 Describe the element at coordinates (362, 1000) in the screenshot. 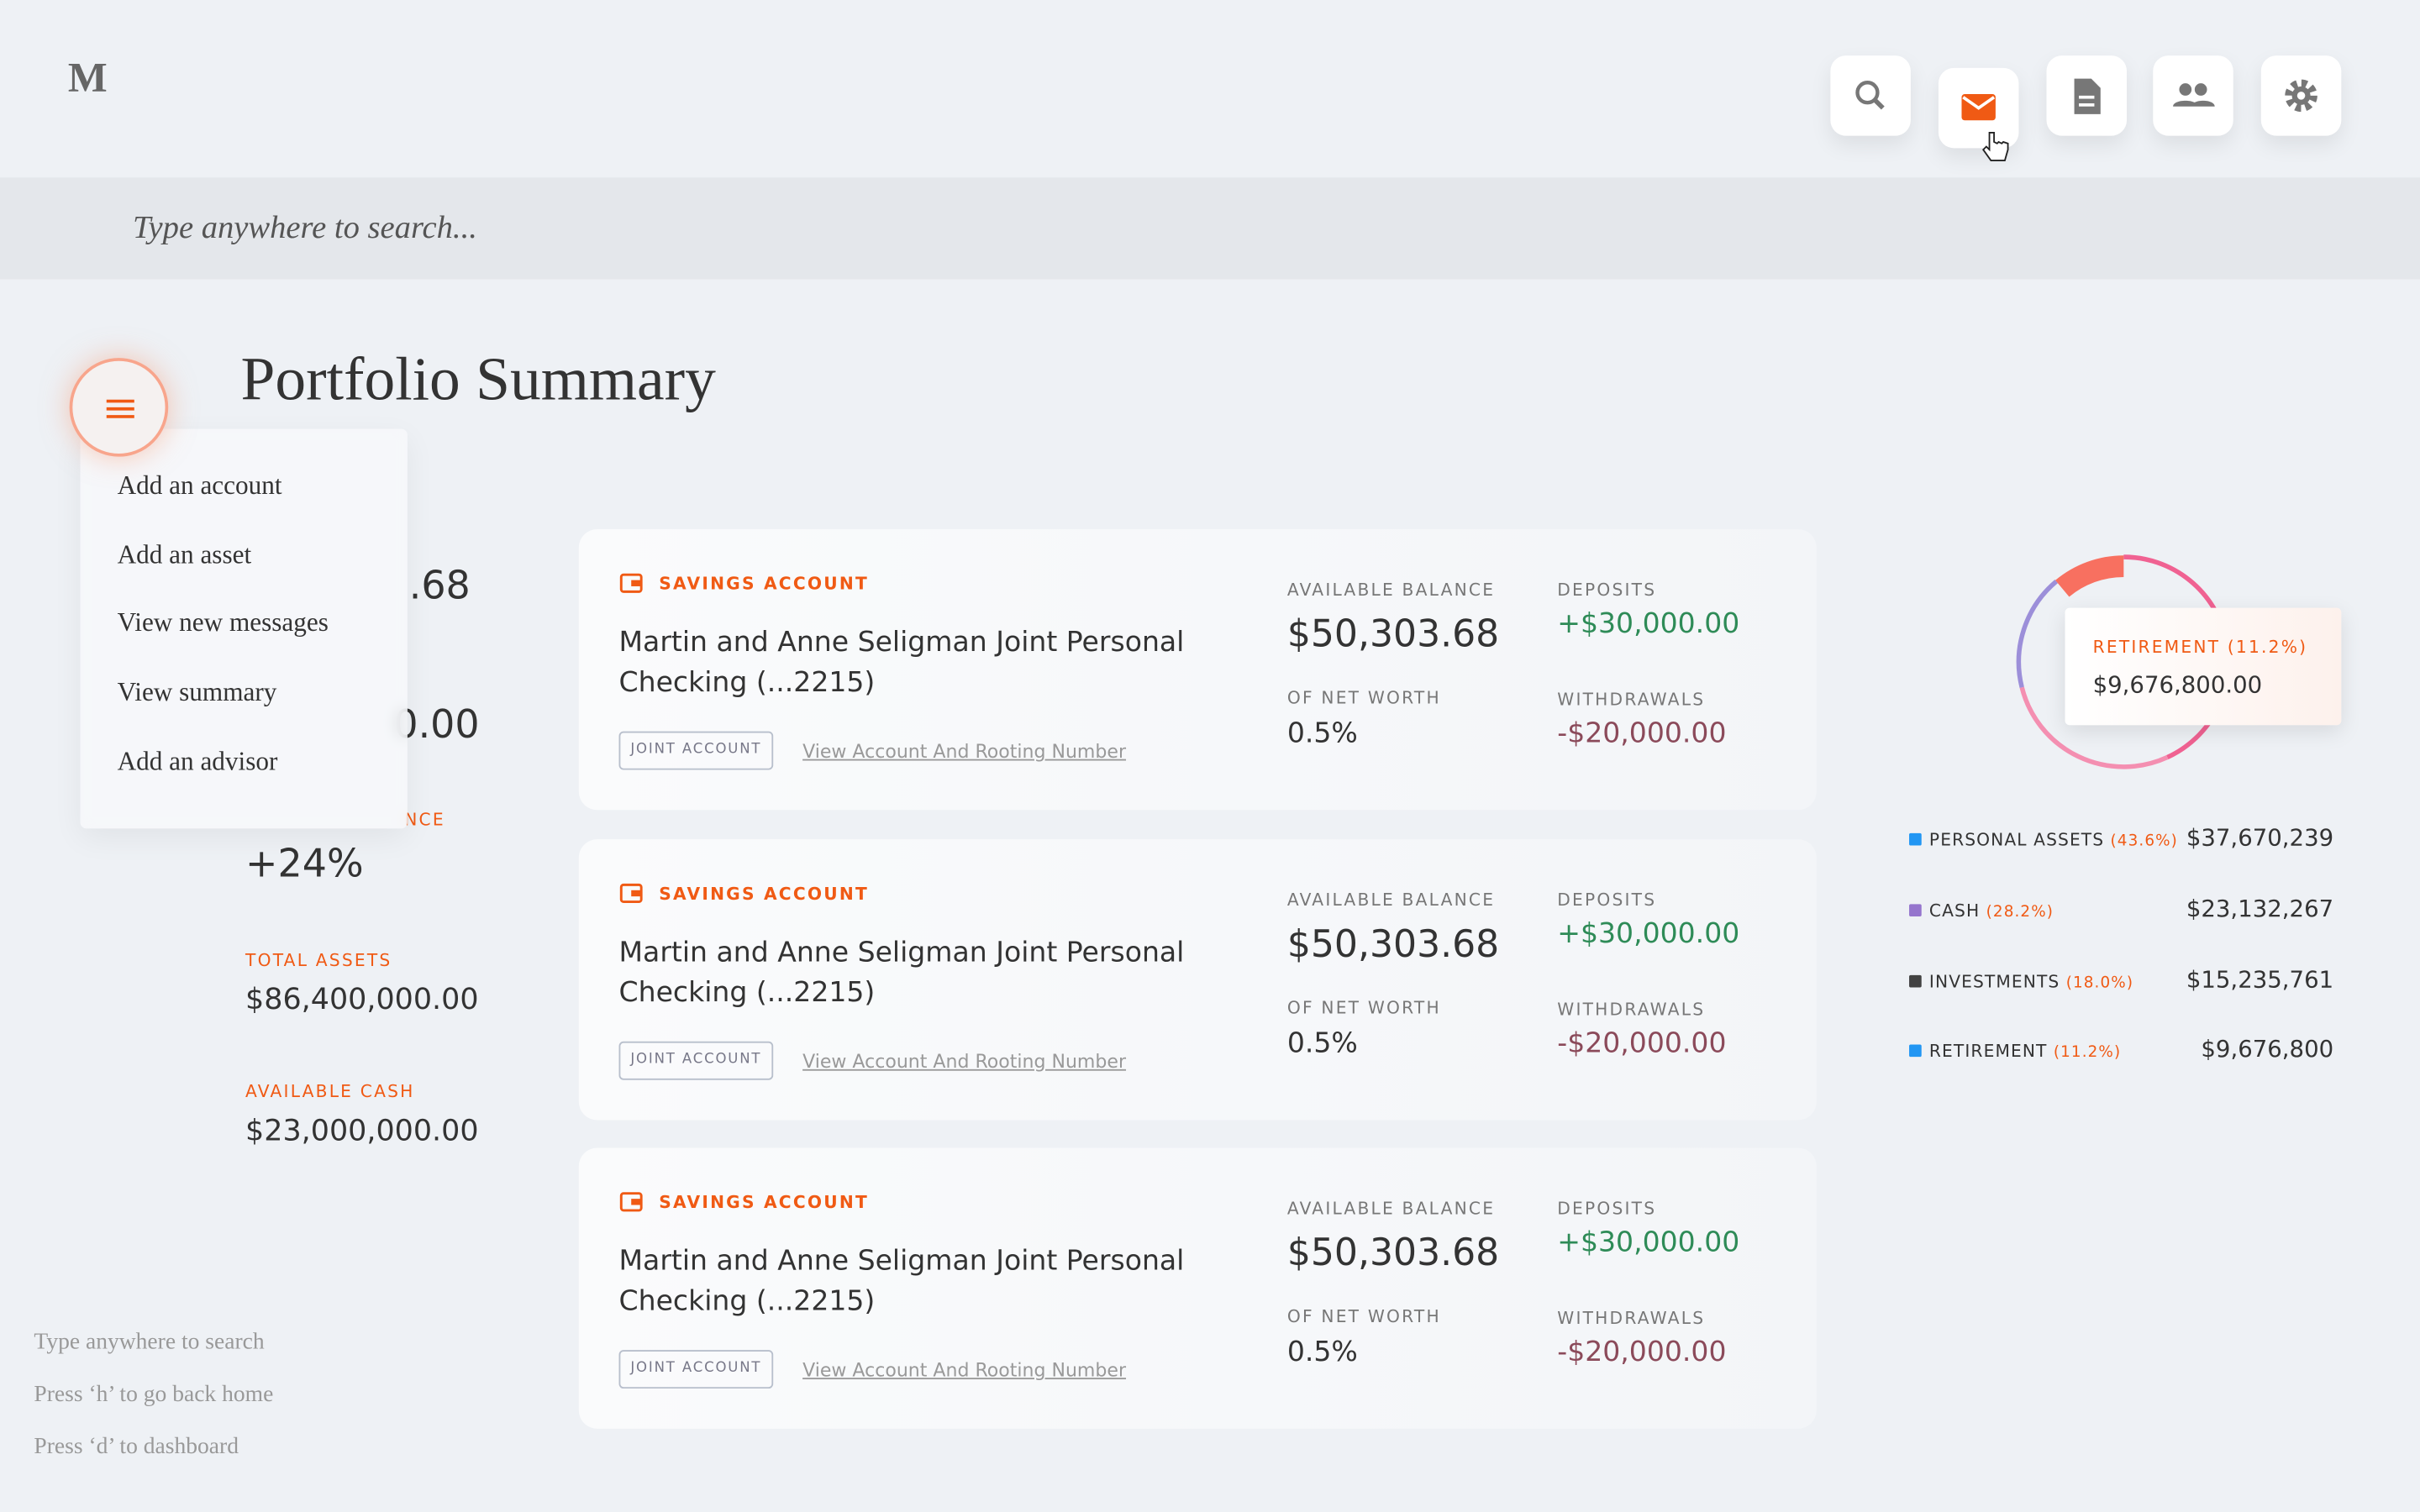

I see `stat-value: $86,400,000.00` at that location.